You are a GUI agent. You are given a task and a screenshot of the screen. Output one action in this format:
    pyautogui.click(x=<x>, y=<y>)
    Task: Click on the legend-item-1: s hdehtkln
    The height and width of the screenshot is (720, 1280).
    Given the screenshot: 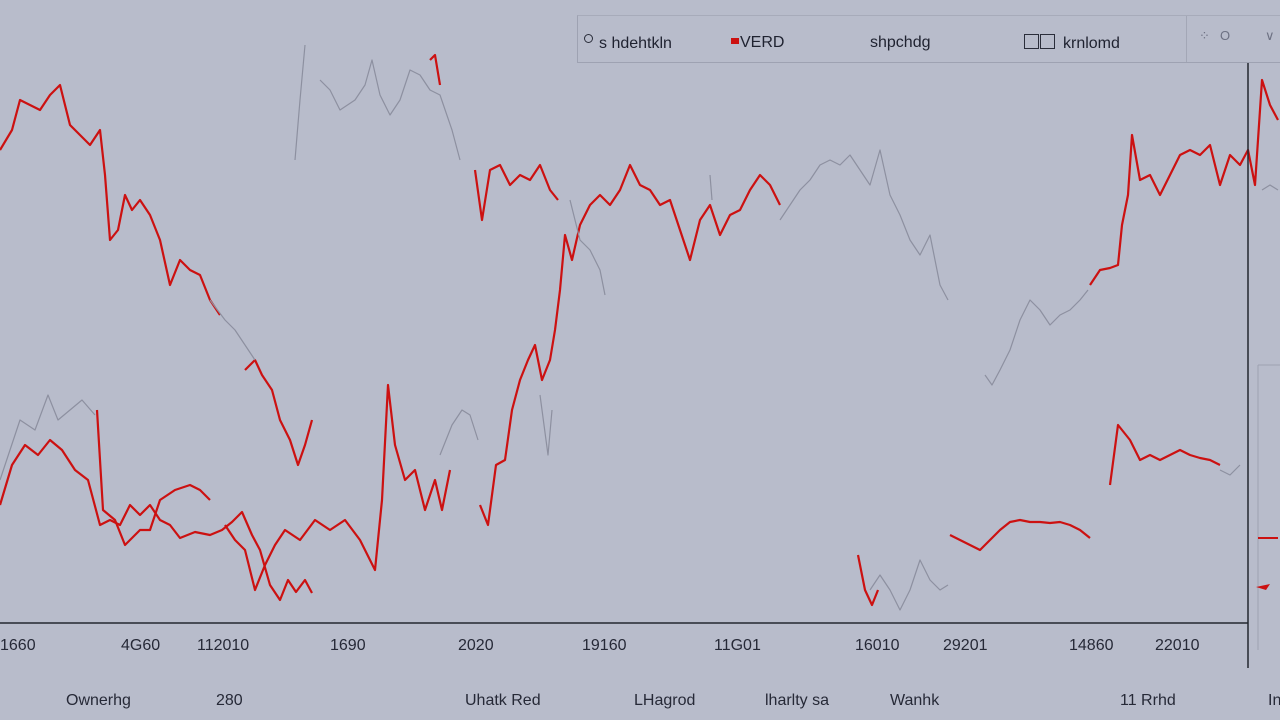 What is the action you would take?
    pyautogui.click(x=628, y=43)
    